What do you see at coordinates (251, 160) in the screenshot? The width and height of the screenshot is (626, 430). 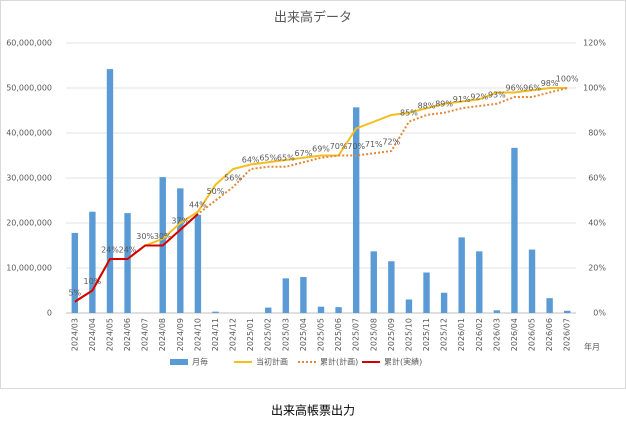 I see `data-label: 64%` at bounding box center [251, 160].